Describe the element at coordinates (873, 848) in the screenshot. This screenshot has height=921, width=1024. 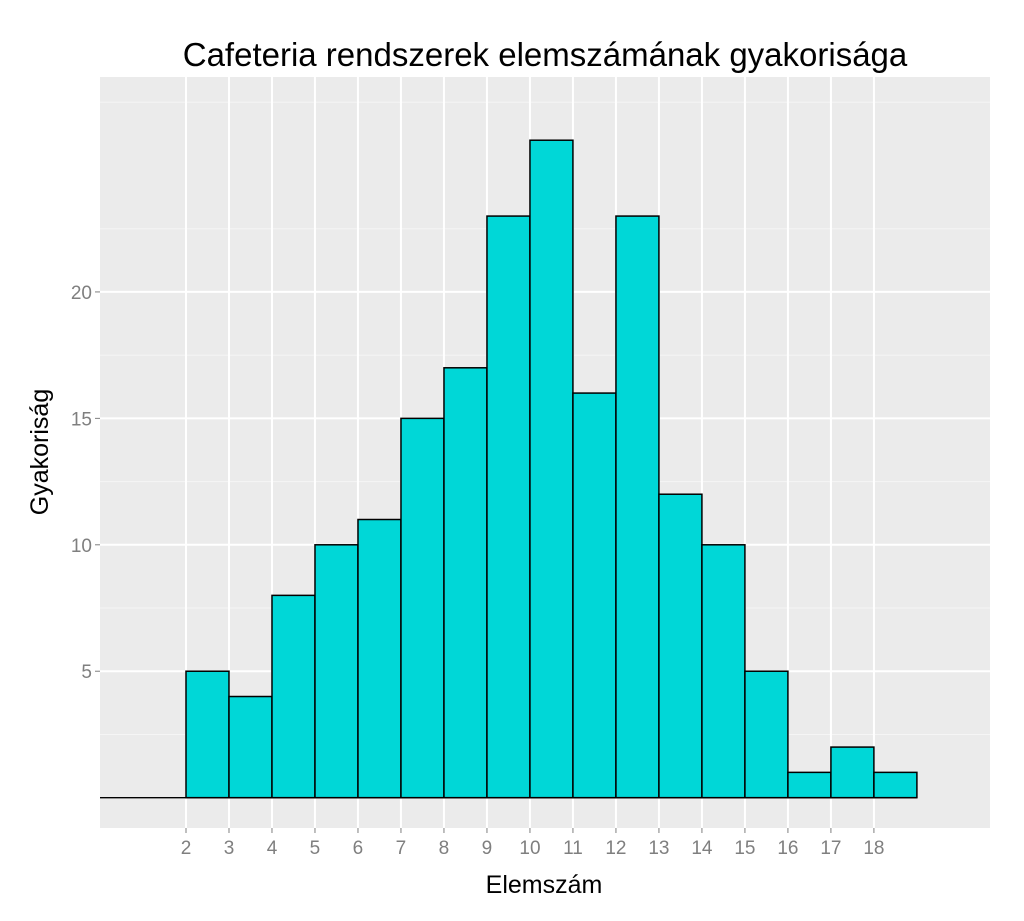
I see `x-tick-label: 18` at that location.